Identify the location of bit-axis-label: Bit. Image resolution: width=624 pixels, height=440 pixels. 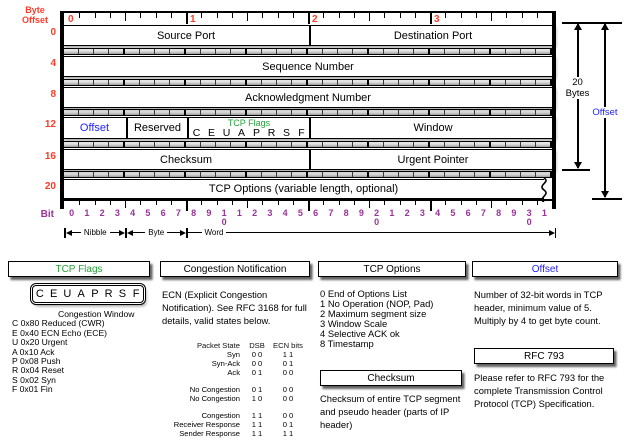
(47, 214).